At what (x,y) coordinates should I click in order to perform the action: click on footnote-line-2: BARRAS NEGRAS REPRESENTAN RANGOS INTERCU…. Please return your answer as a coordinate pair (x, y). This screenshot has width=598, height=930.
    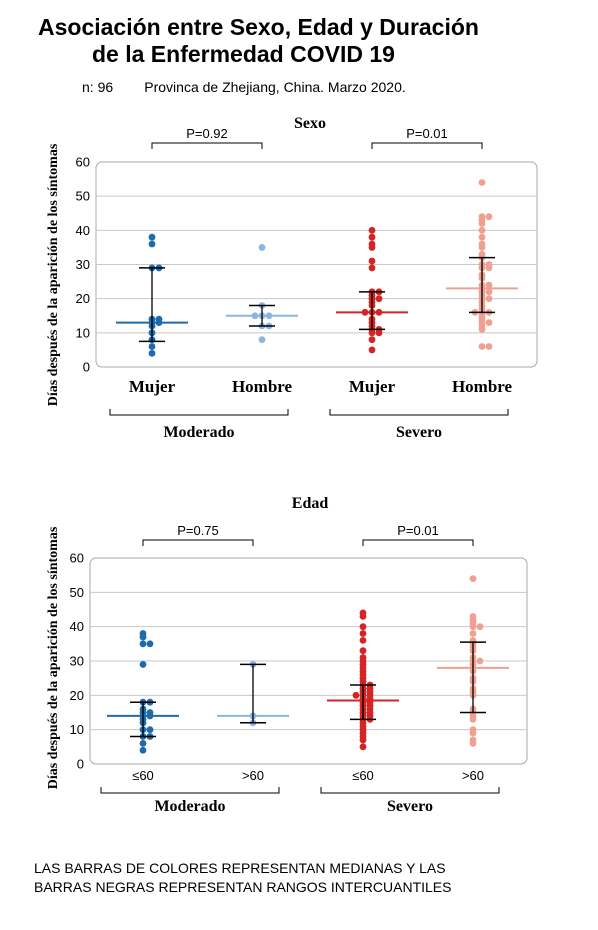
    Looking at the image, I should click on (243, 887).